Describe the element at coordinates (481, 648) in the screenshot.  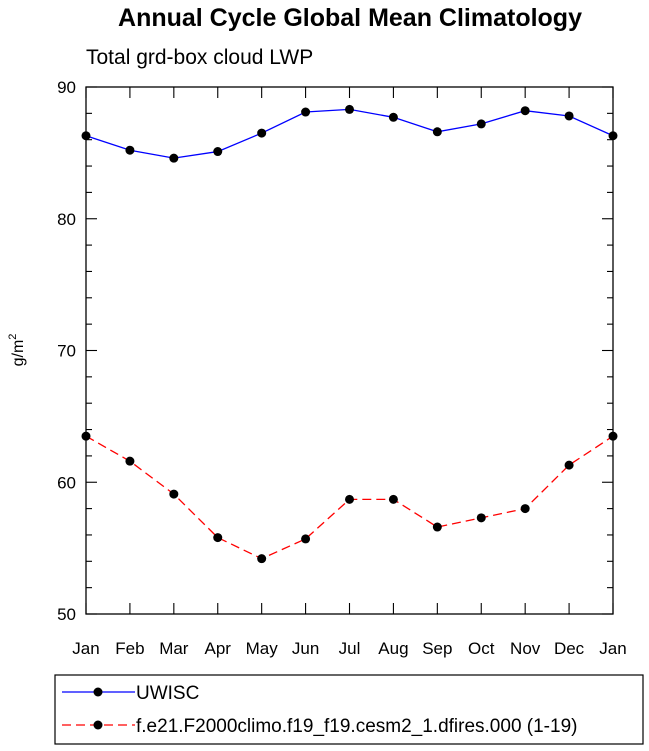
I see `x-tick-label: Oct` at that location.